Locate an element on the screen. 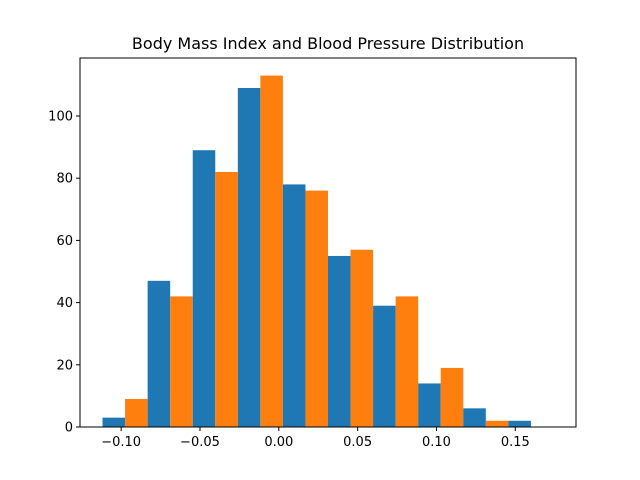 The height and width of the screenshot is (480, 640). y-tick-label: 0 is located at coordinates (69, 428).